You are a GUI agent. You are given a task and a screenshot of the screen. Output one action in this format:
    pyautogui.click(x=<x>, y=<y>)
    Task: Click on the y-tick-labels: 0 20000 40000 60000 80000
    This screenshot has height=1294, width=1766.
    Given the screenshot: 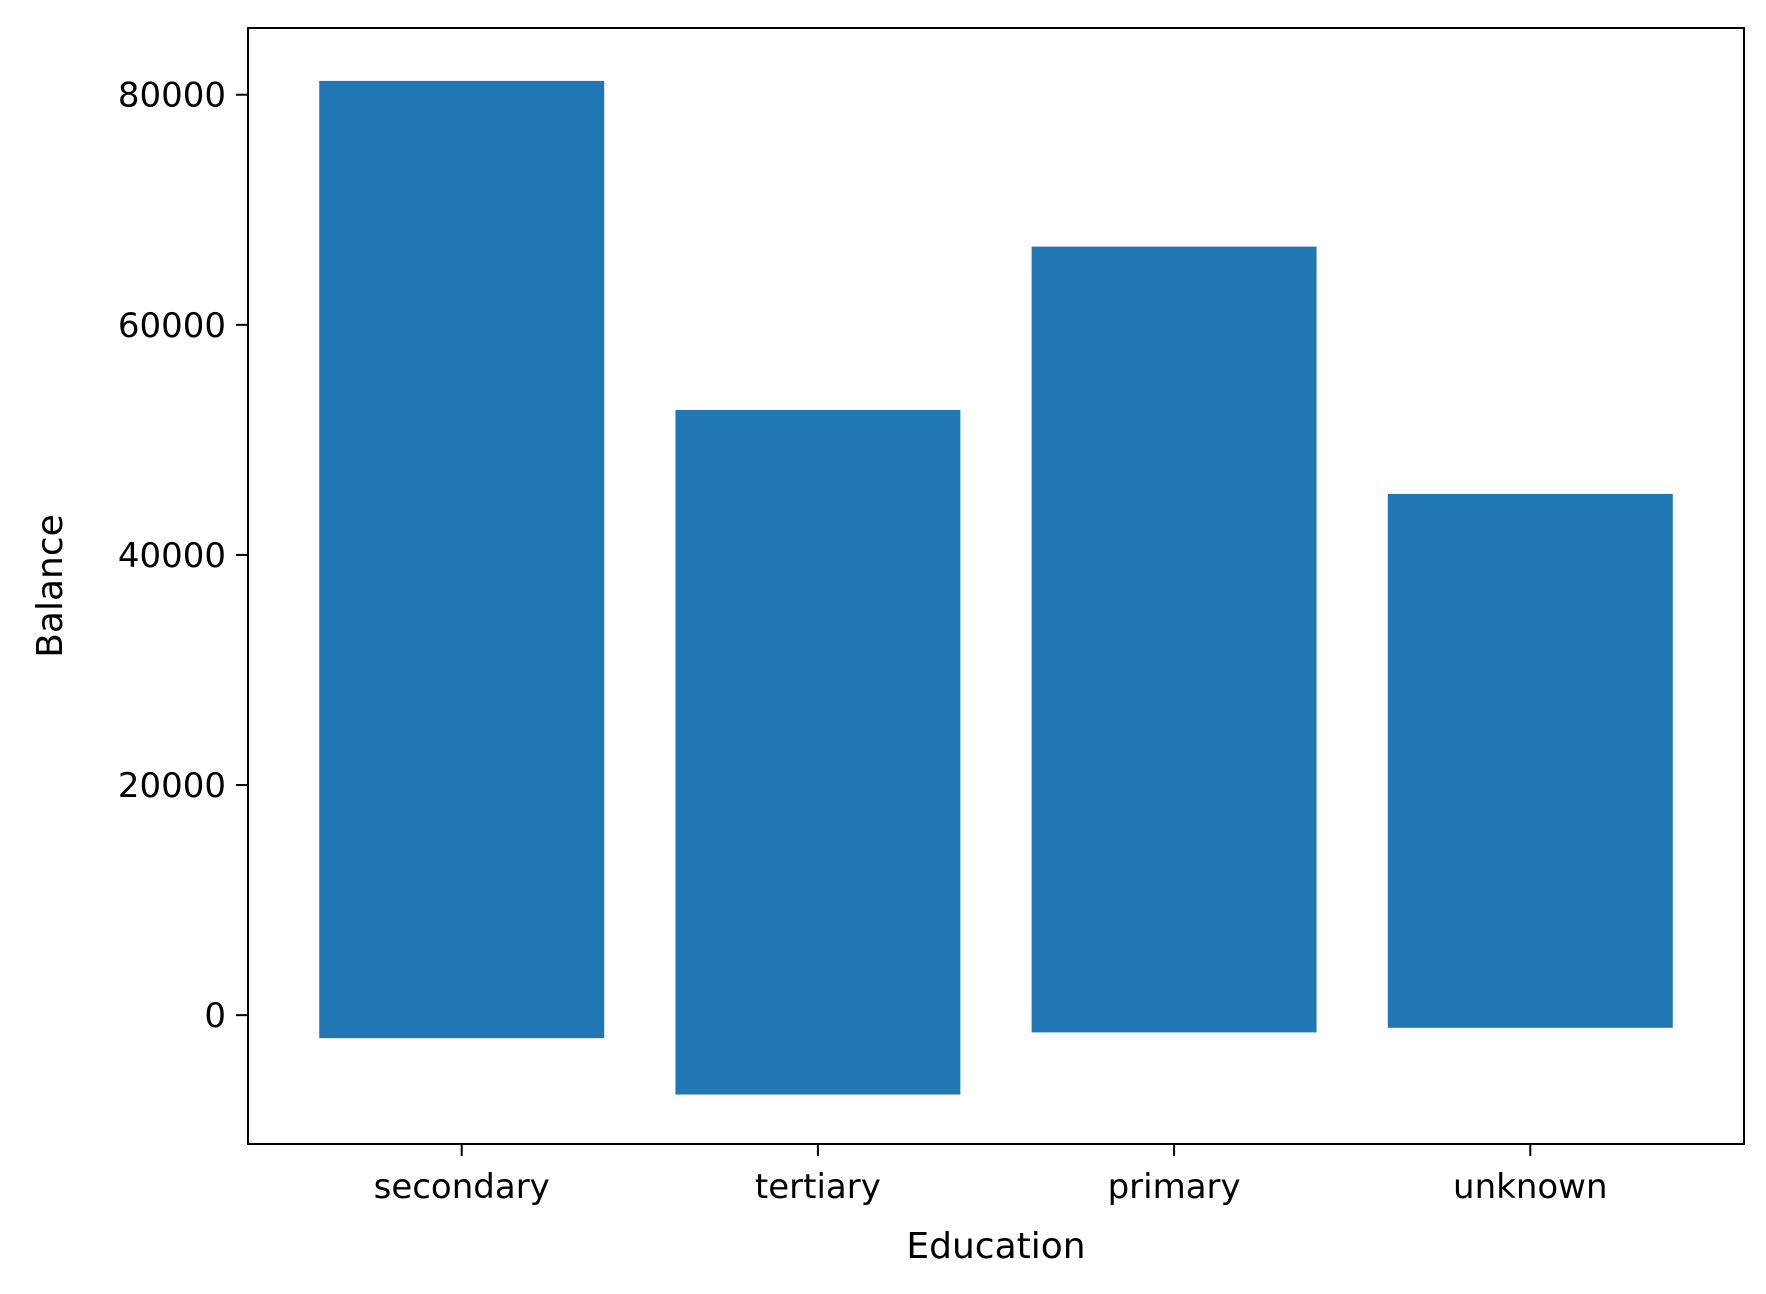 What is the action you would take?
    pyautogui.click(x=172, y=556)
    